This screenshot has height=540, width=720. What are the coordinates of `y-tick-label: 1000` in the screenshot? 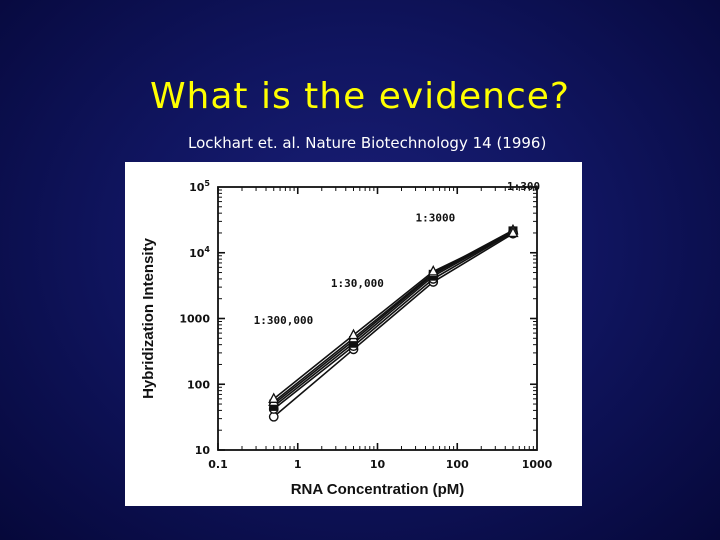 It's located at (194, 319).